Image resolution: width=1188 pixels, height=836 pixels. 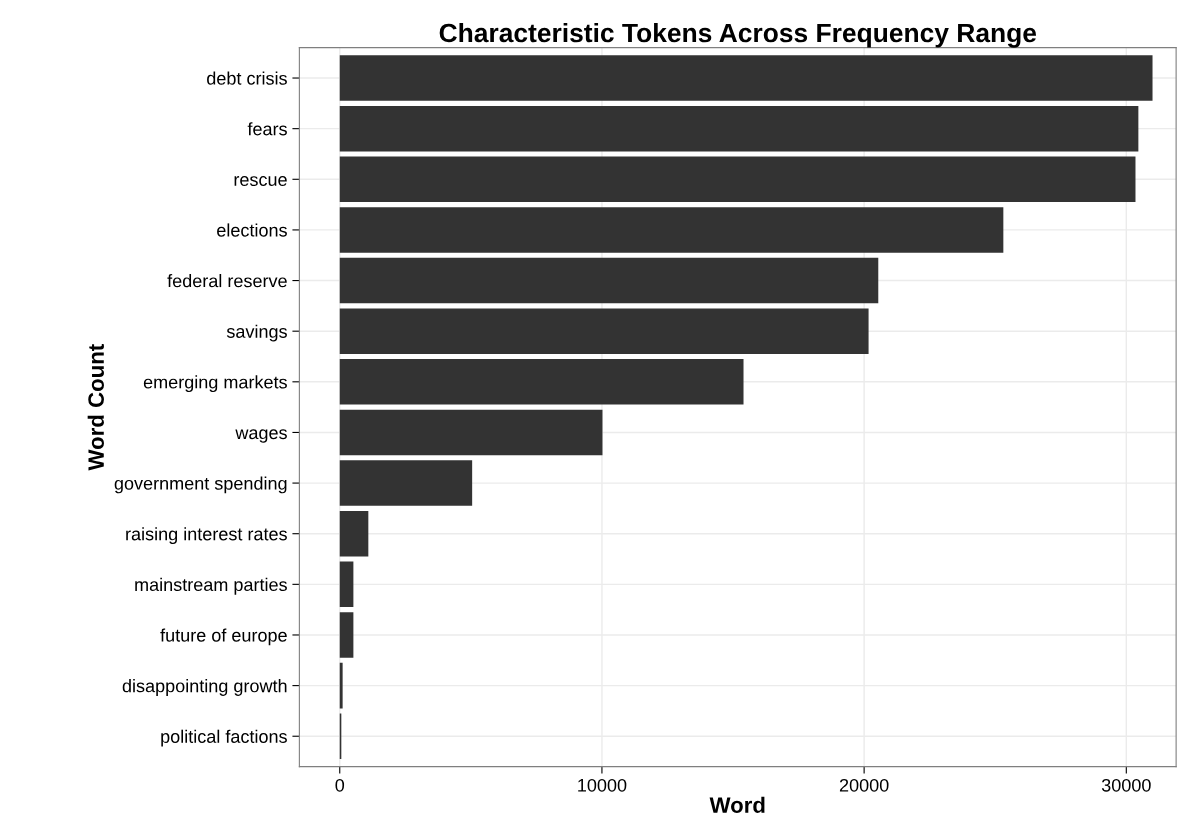 What do you see at coordinates (223, 637) in the screenshot?
I see `y-tick-label: future of europe` at bounding box center [223, 637].